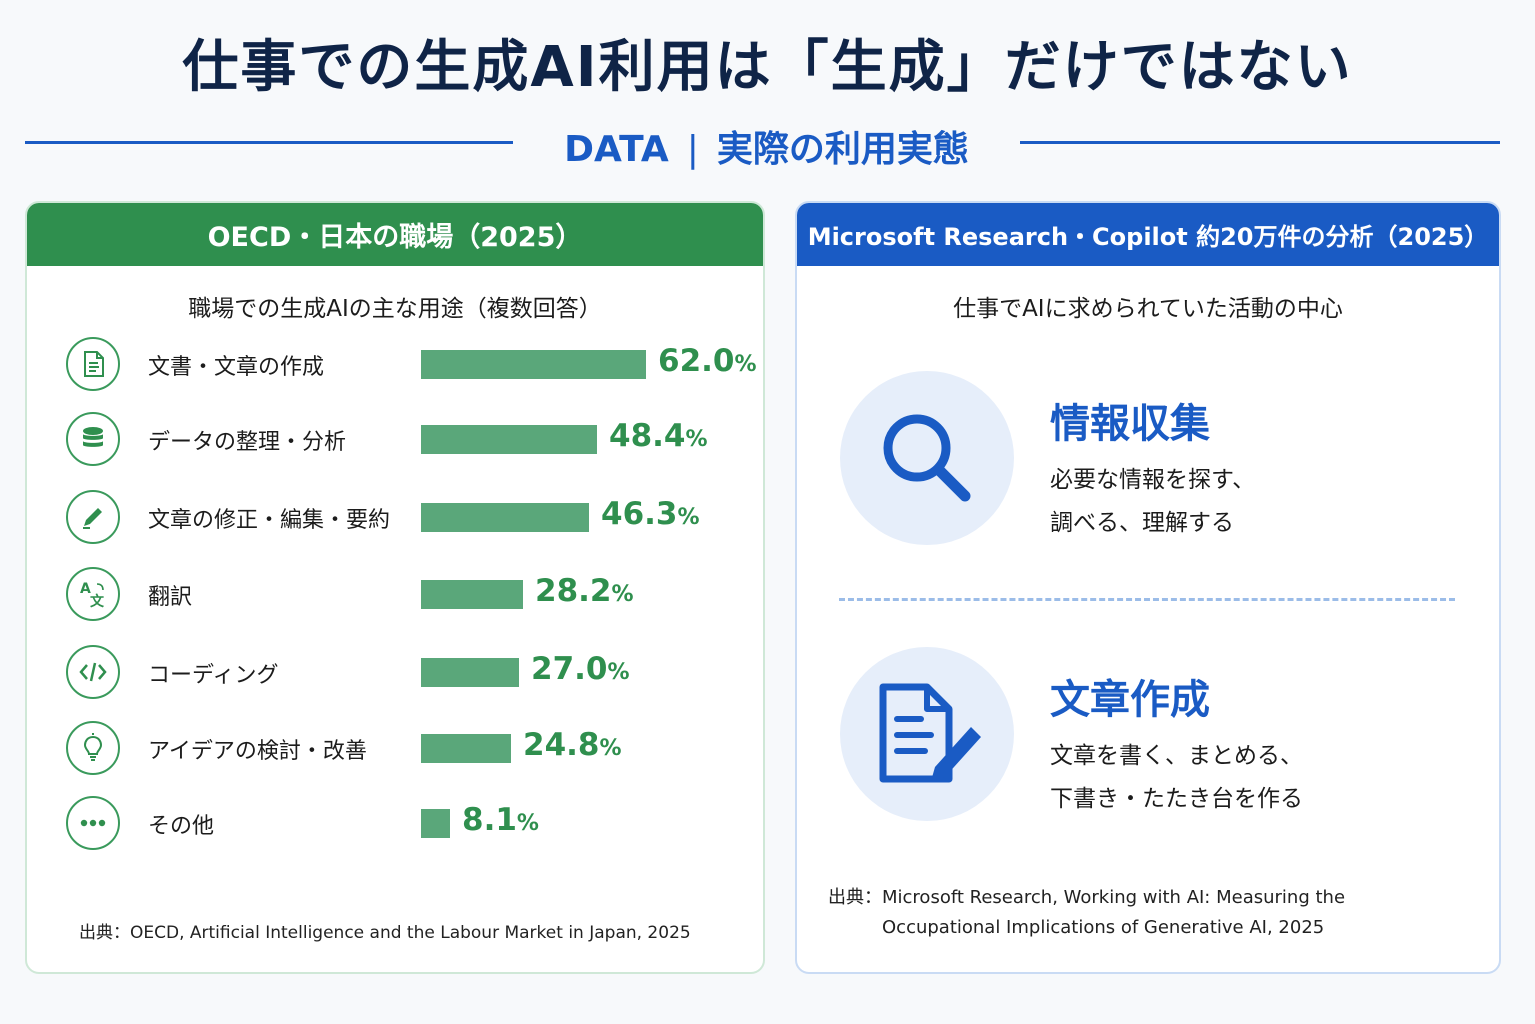 The height and width of the screenshot is (1024, 1535). Describe the element at coordinates (1148, 309) in the screenshot. I see `activity-subtitle: 仕事でAIに求められていた活動の中心` at that location.